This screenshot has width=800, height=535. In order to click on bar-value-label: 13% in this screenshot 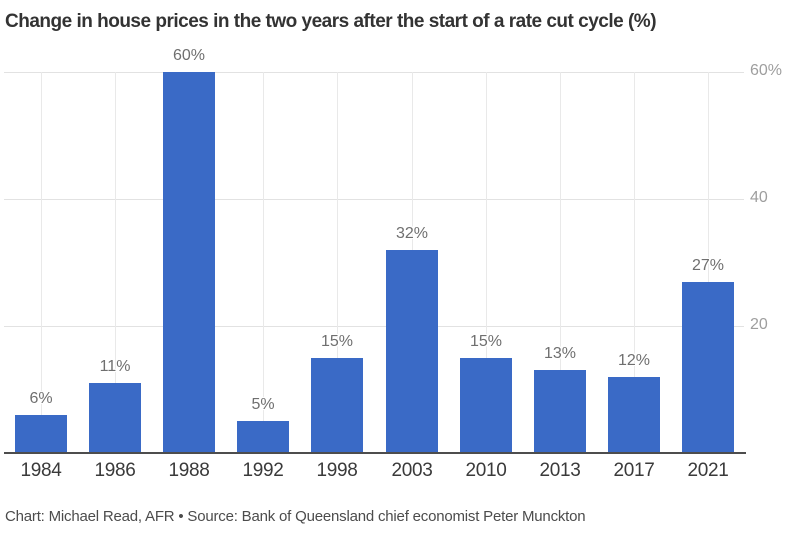, I will do `click(560, 353)`.